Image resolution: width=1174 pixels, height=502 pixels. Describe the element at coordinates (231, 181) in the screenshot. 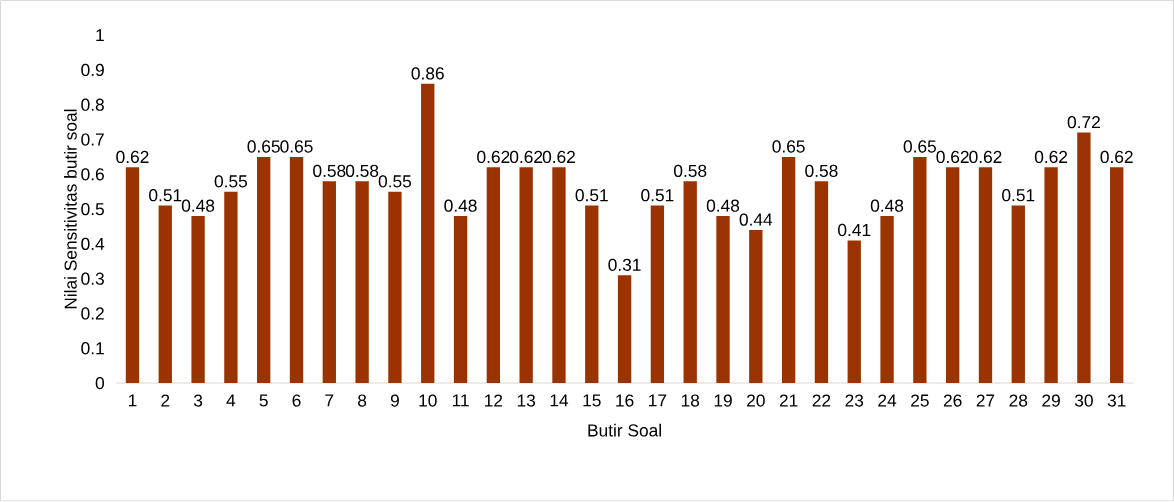

I see `data-label: 0.55` at that location.